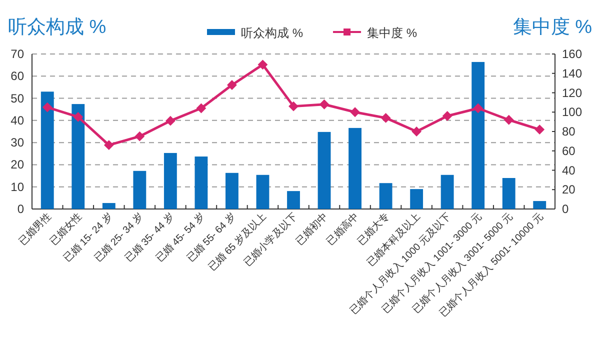 This screenshot has width=600, height=345. Describe the element at coordinates (569, 189) in the screenshot. I see `y2-tick-label: 20` at that location.